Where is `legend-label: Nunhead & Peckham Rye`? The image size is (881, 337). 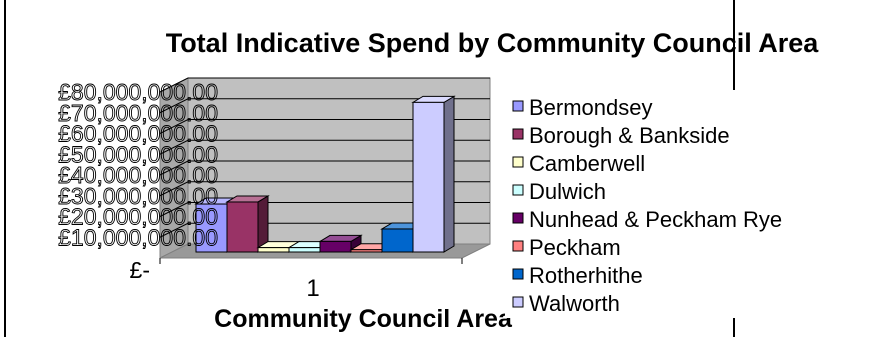
legend-label: Nunhead & Peckham Rye is located at coordinates (655, 219).